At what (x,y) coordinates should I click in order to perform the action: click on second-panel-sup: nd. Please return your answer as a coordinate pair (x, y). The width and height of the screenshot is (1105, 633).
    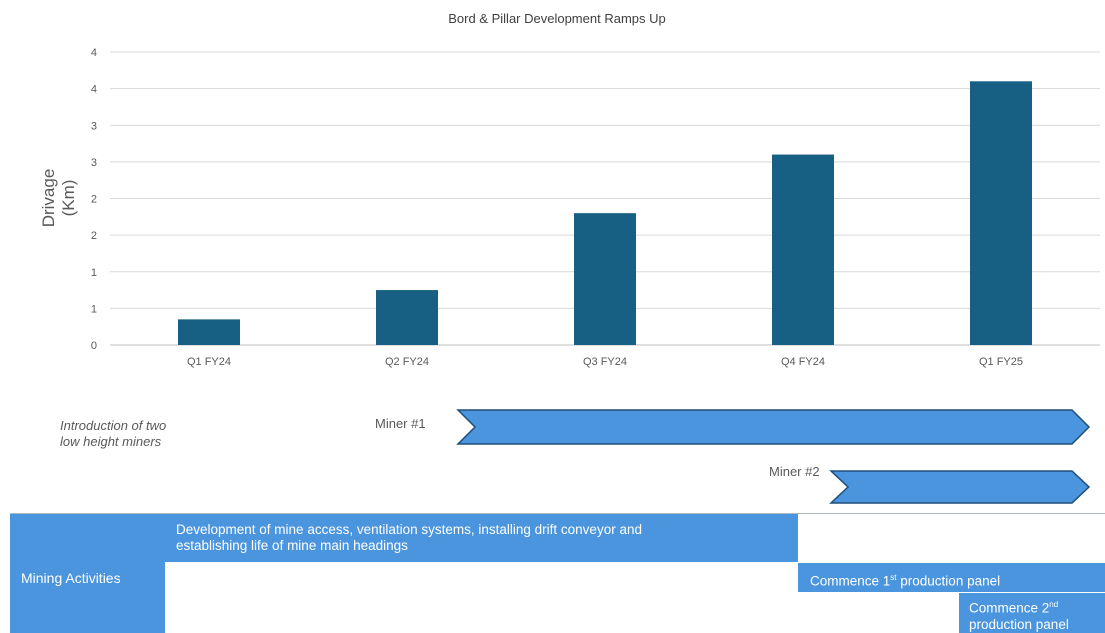
    Looking at the image, I should click on (1054, 604).